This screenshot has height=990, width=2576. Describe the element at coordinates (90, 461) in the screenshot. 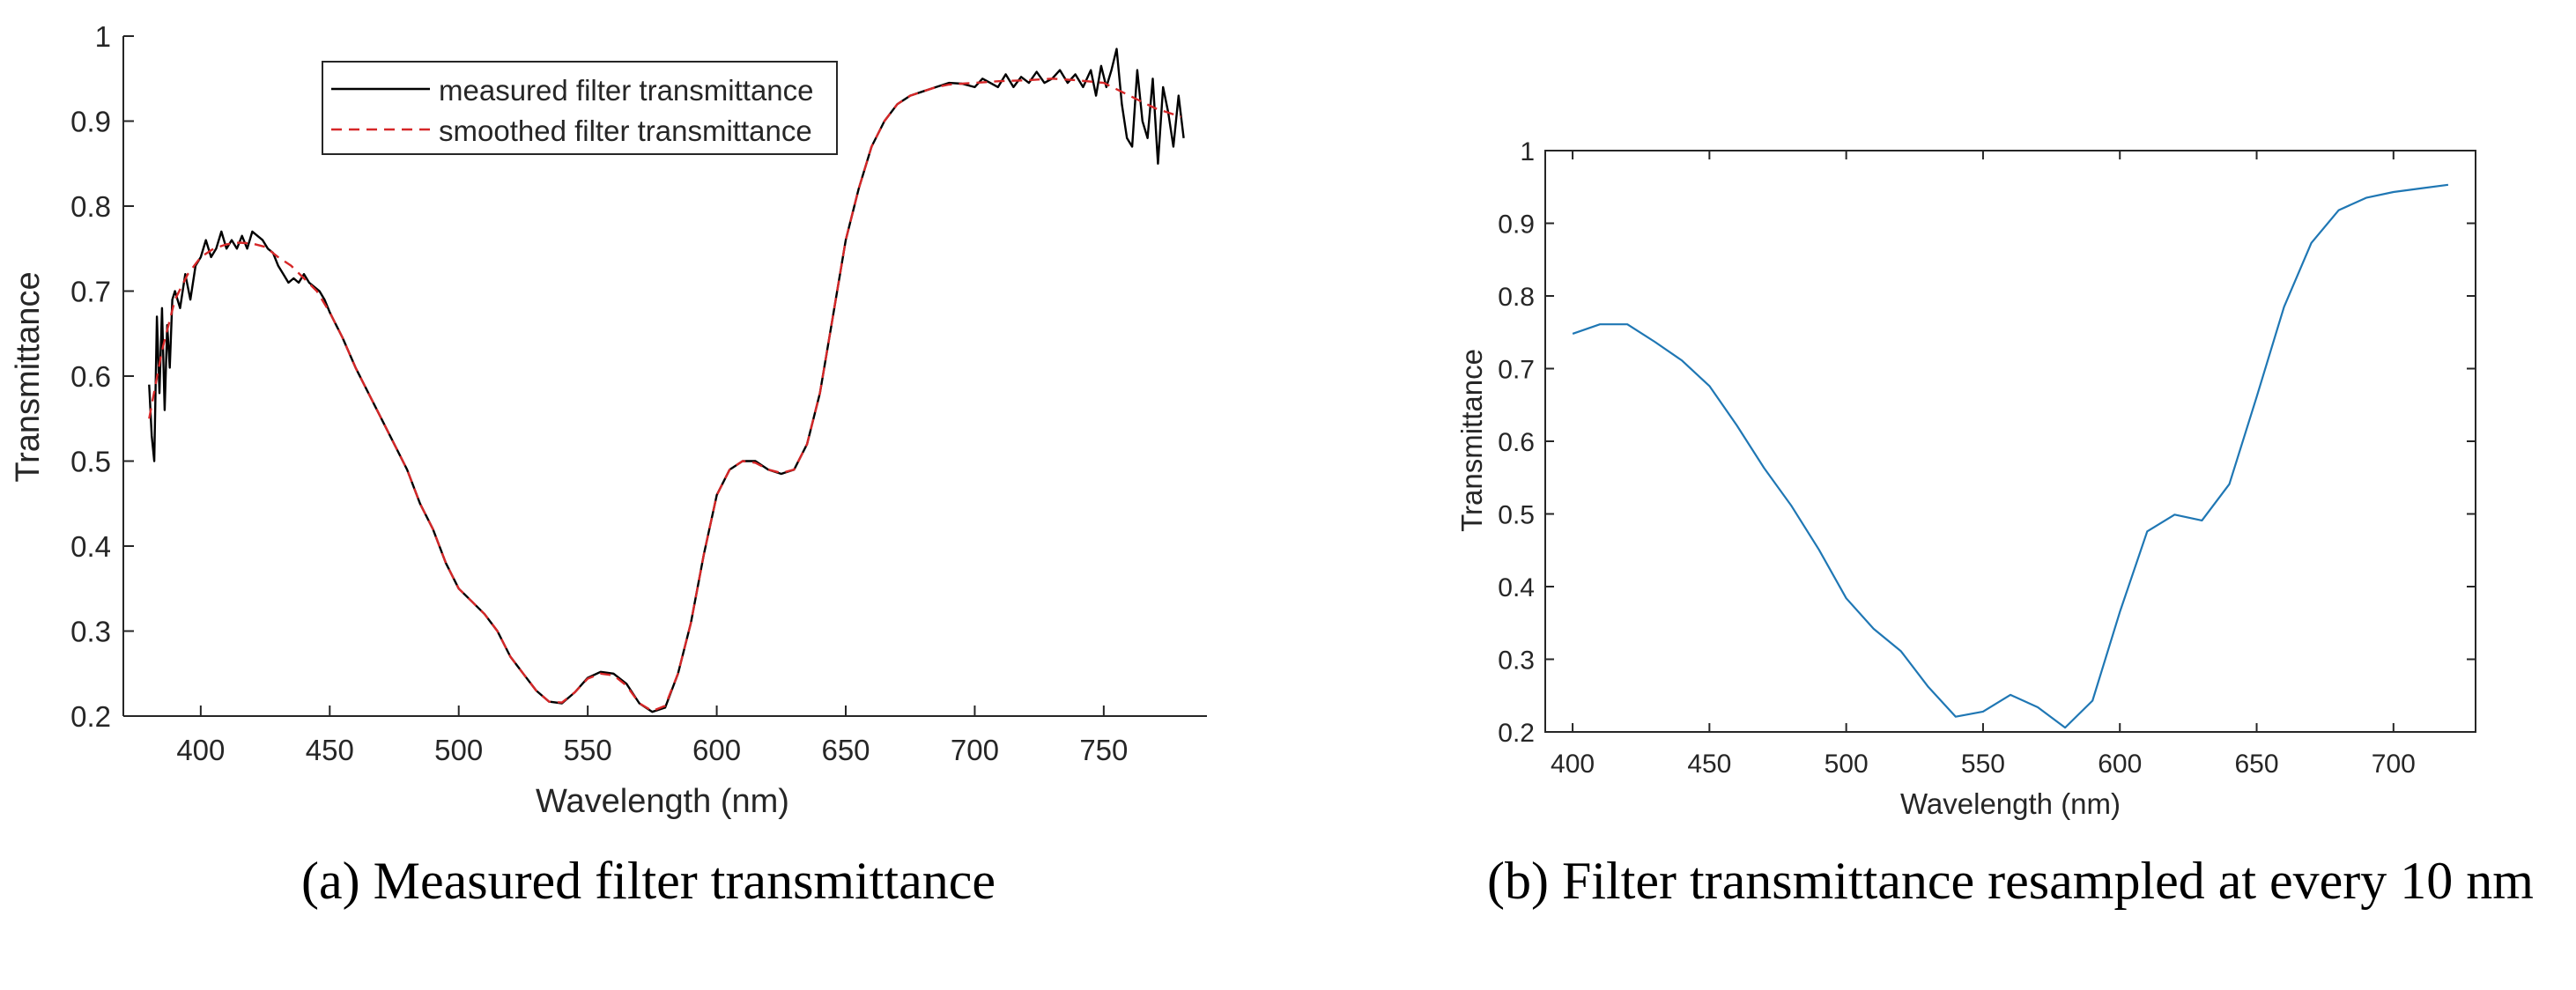

I see `chart-a-ytick-label: 0.5` at that location.